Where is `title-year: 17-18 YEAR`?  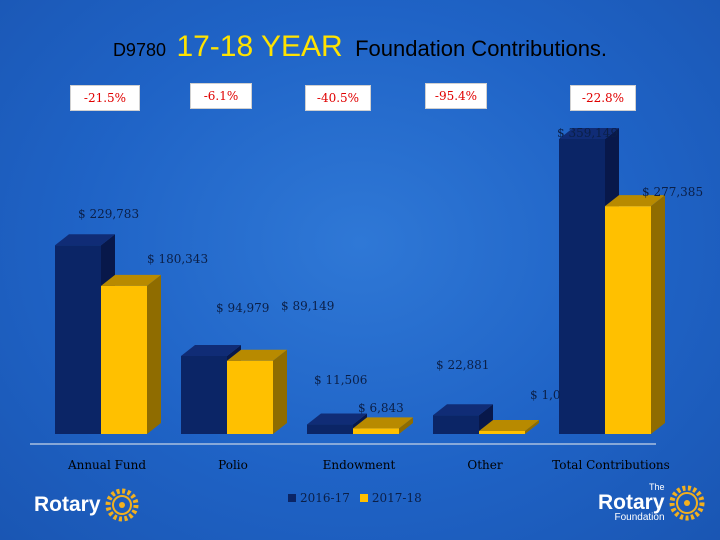 title-year: 17-18 YEAR is located at coordinates (259, 46).